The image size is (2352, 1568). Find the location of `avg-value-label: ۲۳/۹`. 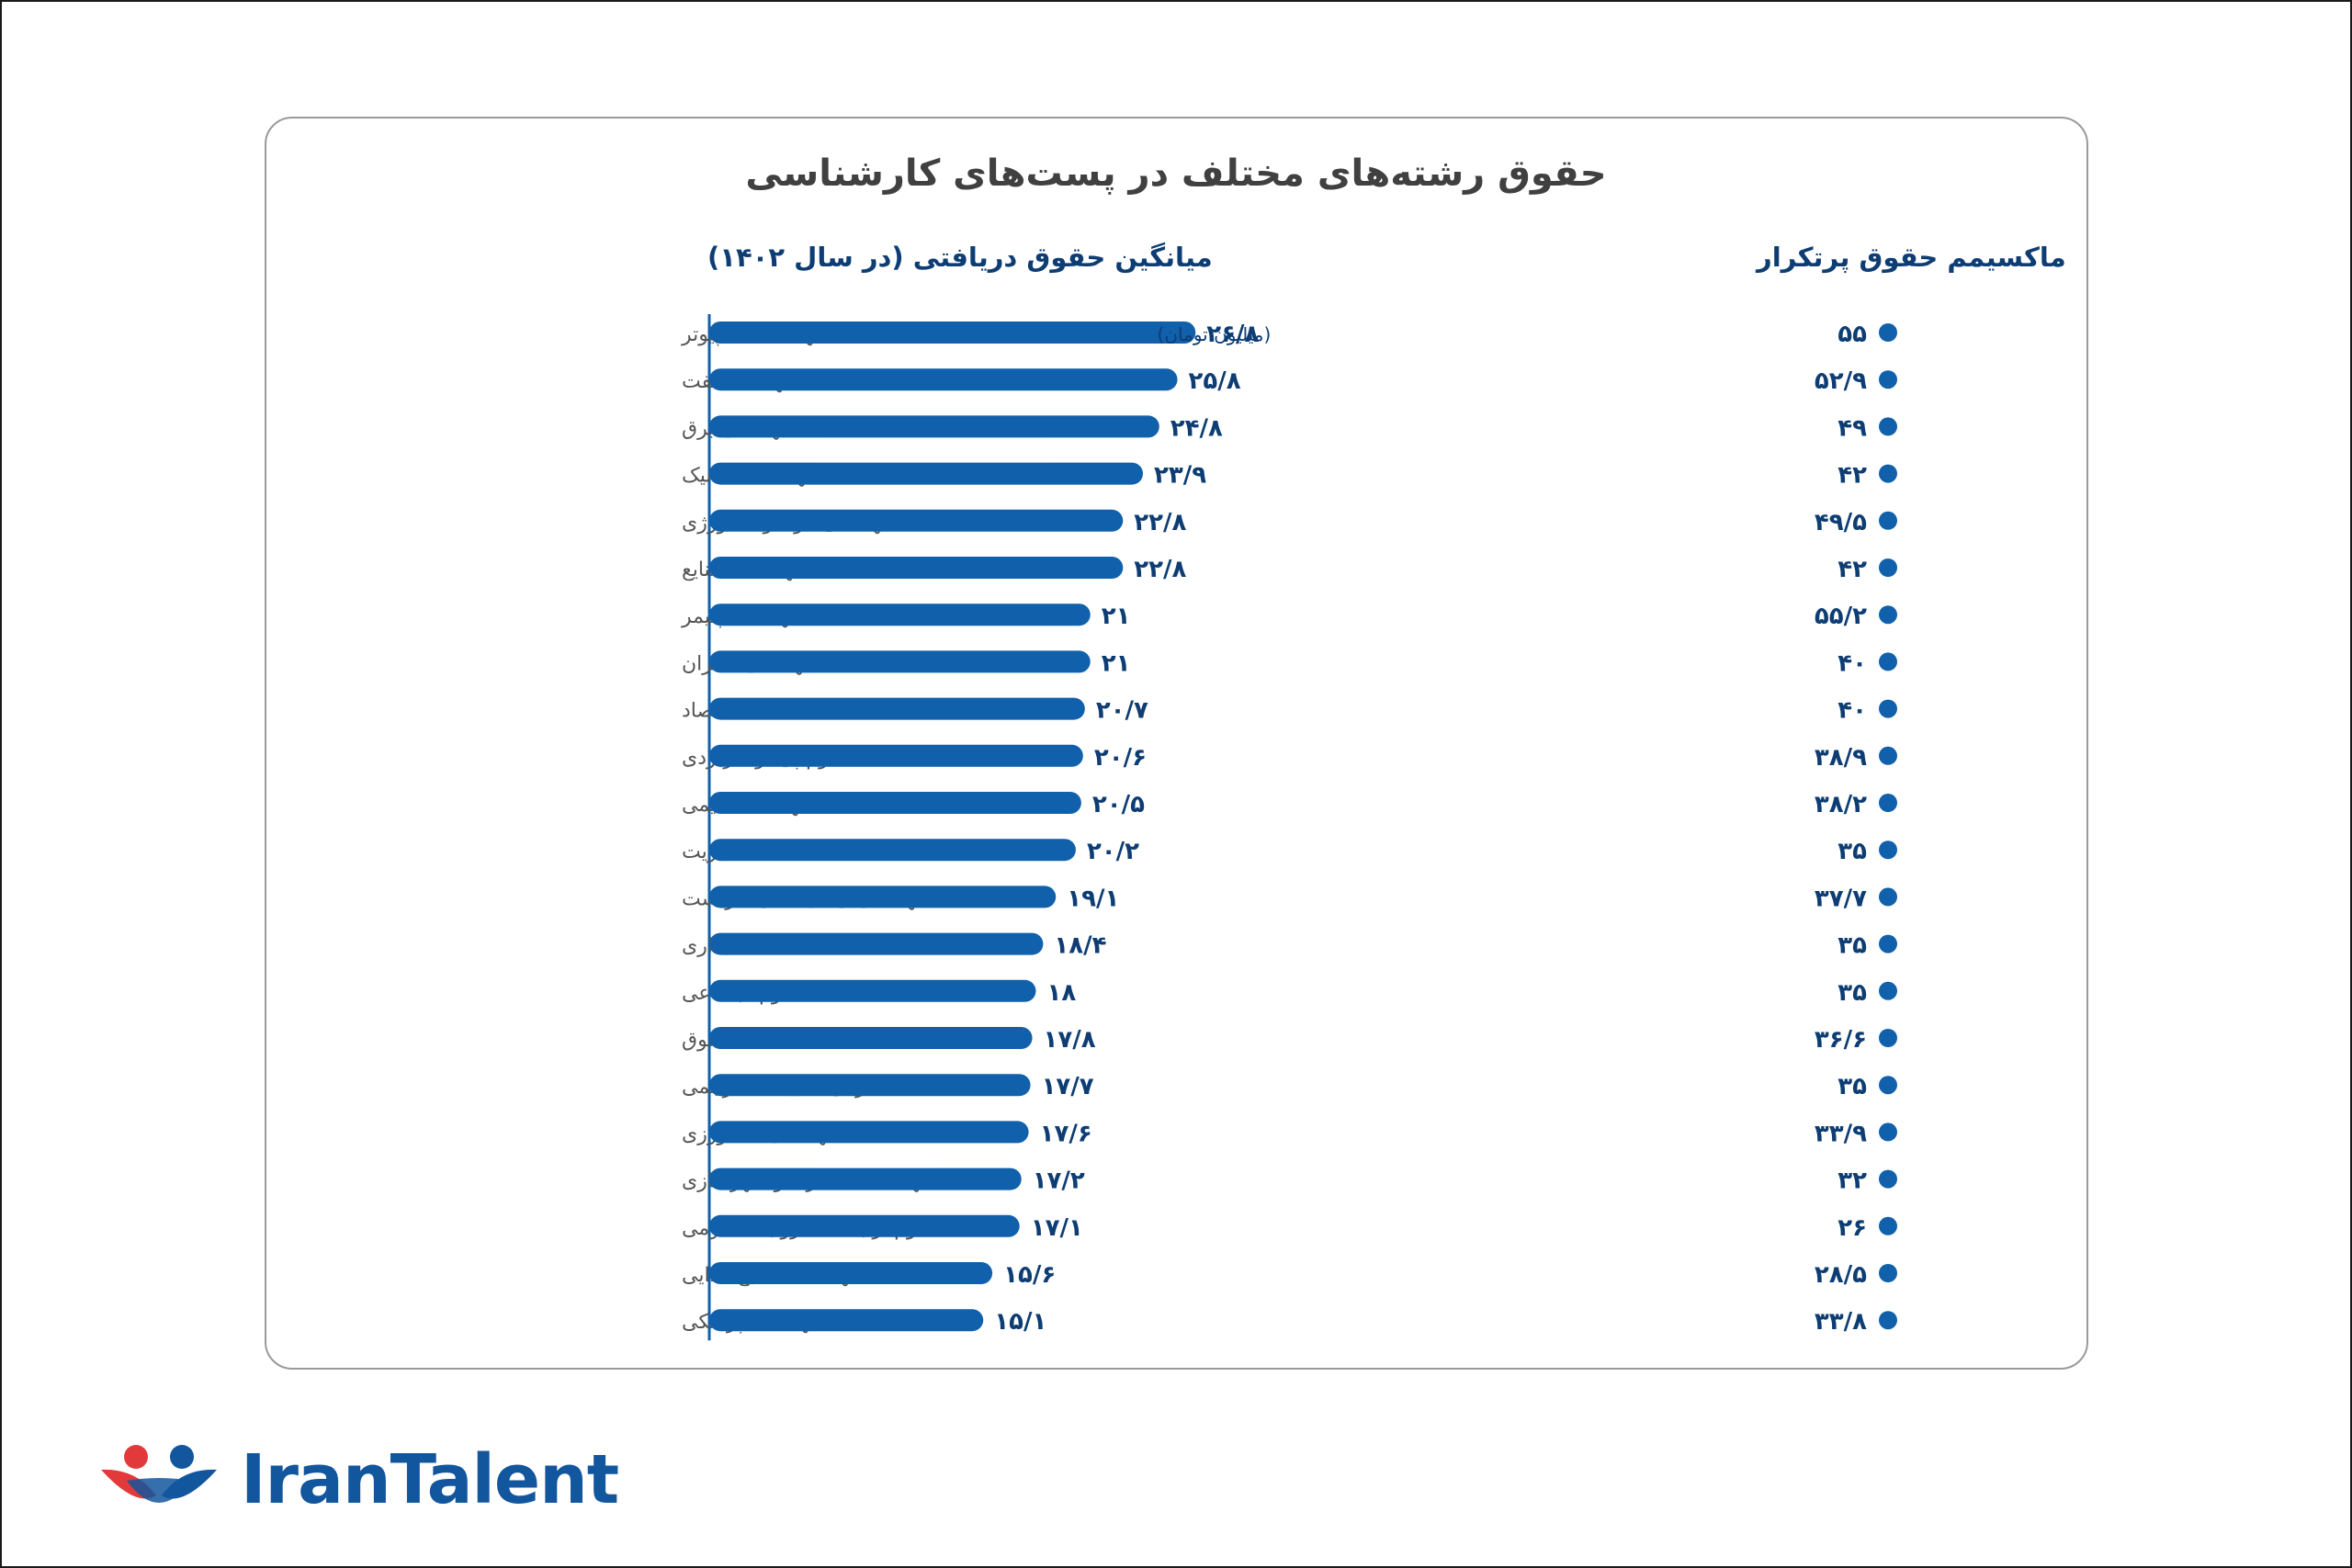

avg-value-label: ۲۳/۹ is located at coordinates (1180, 476).